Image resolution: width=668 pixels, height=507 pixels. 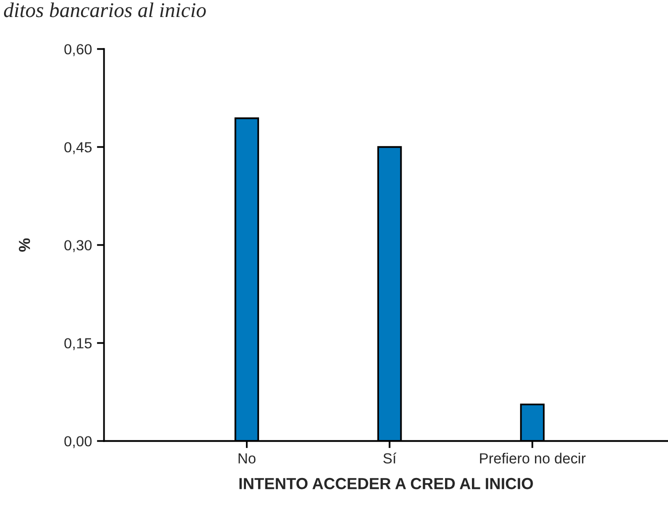 I want to click on x-tick-label: No, so click(x=247, y=458).